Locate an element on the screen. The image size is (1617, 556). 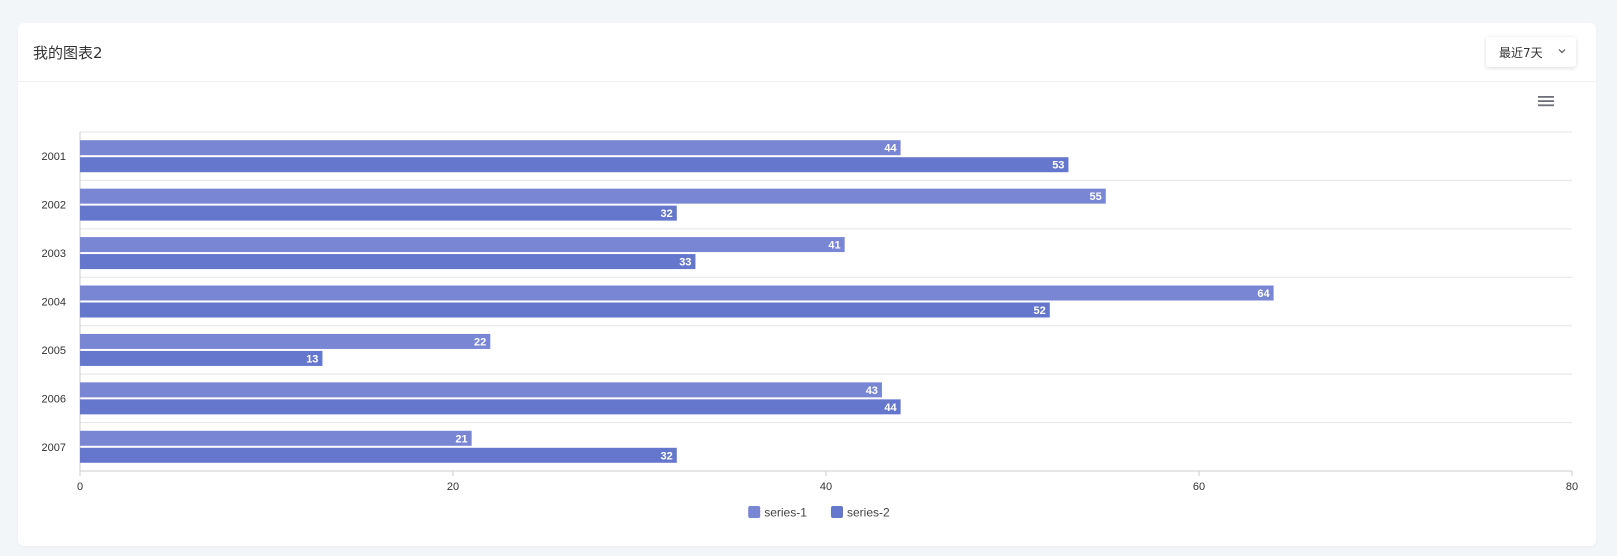
x-tick-label: 80 is located at coordinates (1572, 487).